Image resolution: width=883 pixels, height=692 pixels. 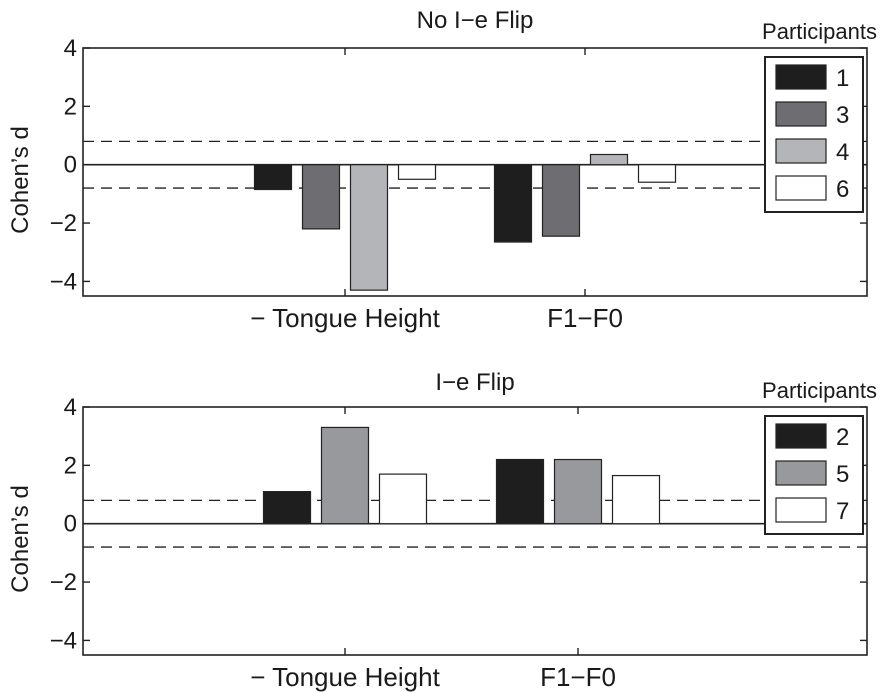 What do you see at coordinates (369, 227) in the screenshot?
I see `bar-p4-cat1` at bounding box center [369, 227].